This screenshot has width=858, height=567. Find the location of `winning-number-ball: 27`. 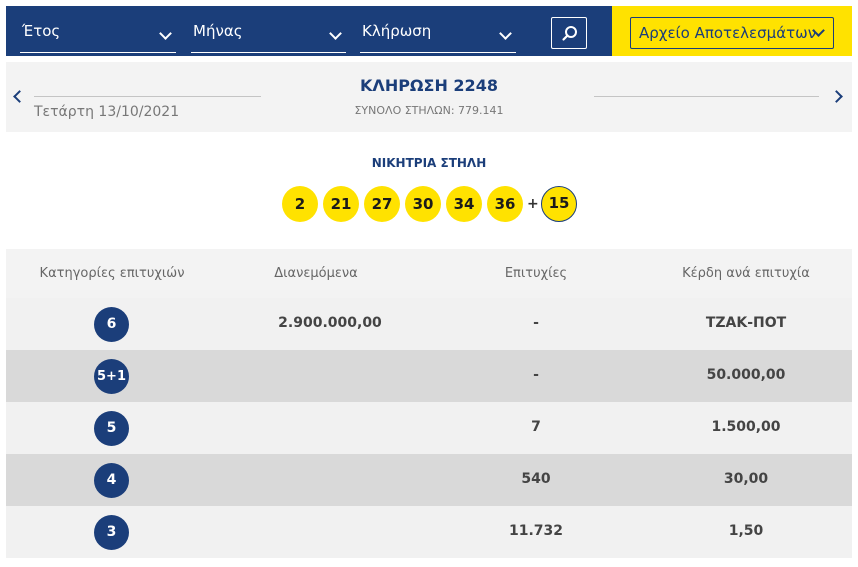

winning-number-ball: 27 is located at coordinates (382, 204).